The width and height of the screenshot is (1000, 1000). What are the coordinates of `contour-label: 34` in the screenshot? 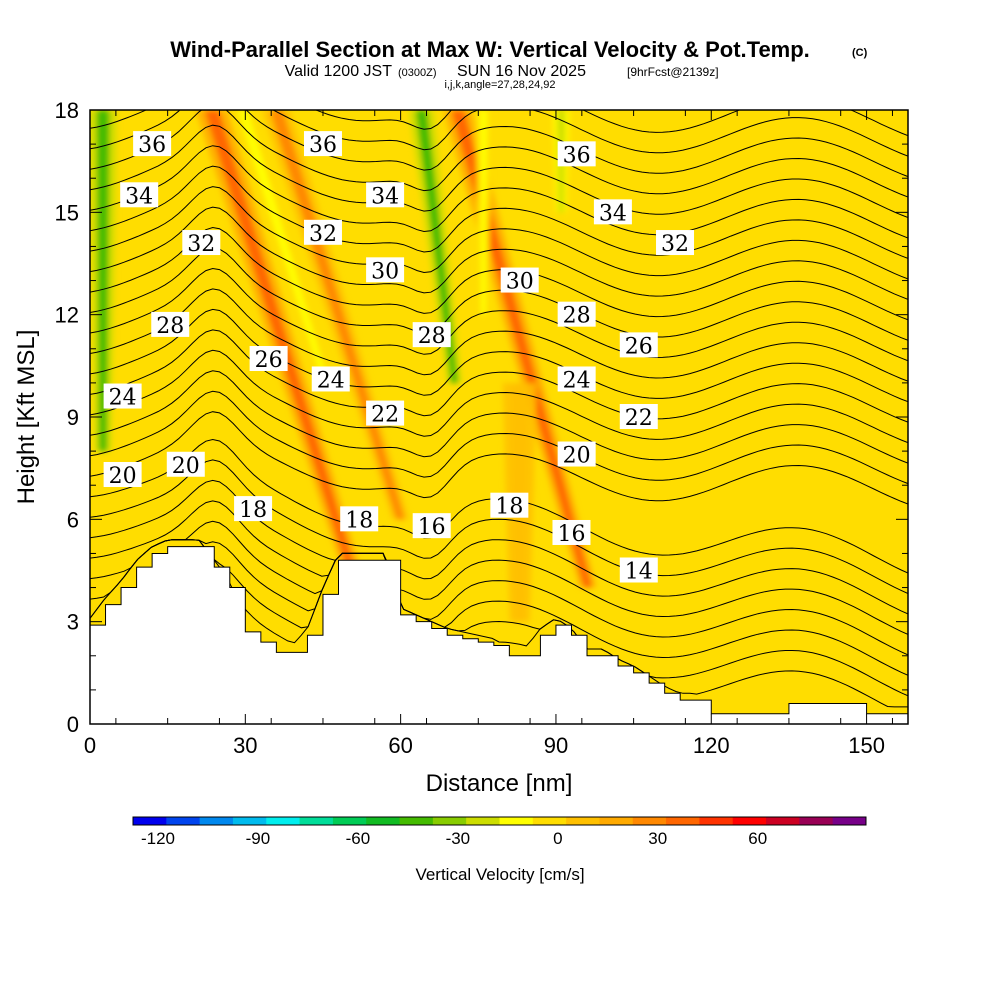 It's located at (613, 213).